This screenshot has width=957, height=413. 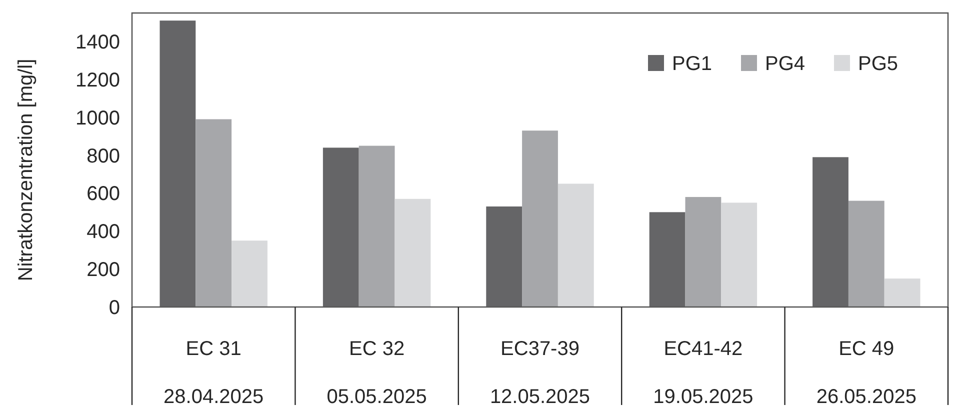 What do you see at coordinates (98, 42) in the screenshot?
I see `y-tick-label: 1400` at bounding box center [98, 42].